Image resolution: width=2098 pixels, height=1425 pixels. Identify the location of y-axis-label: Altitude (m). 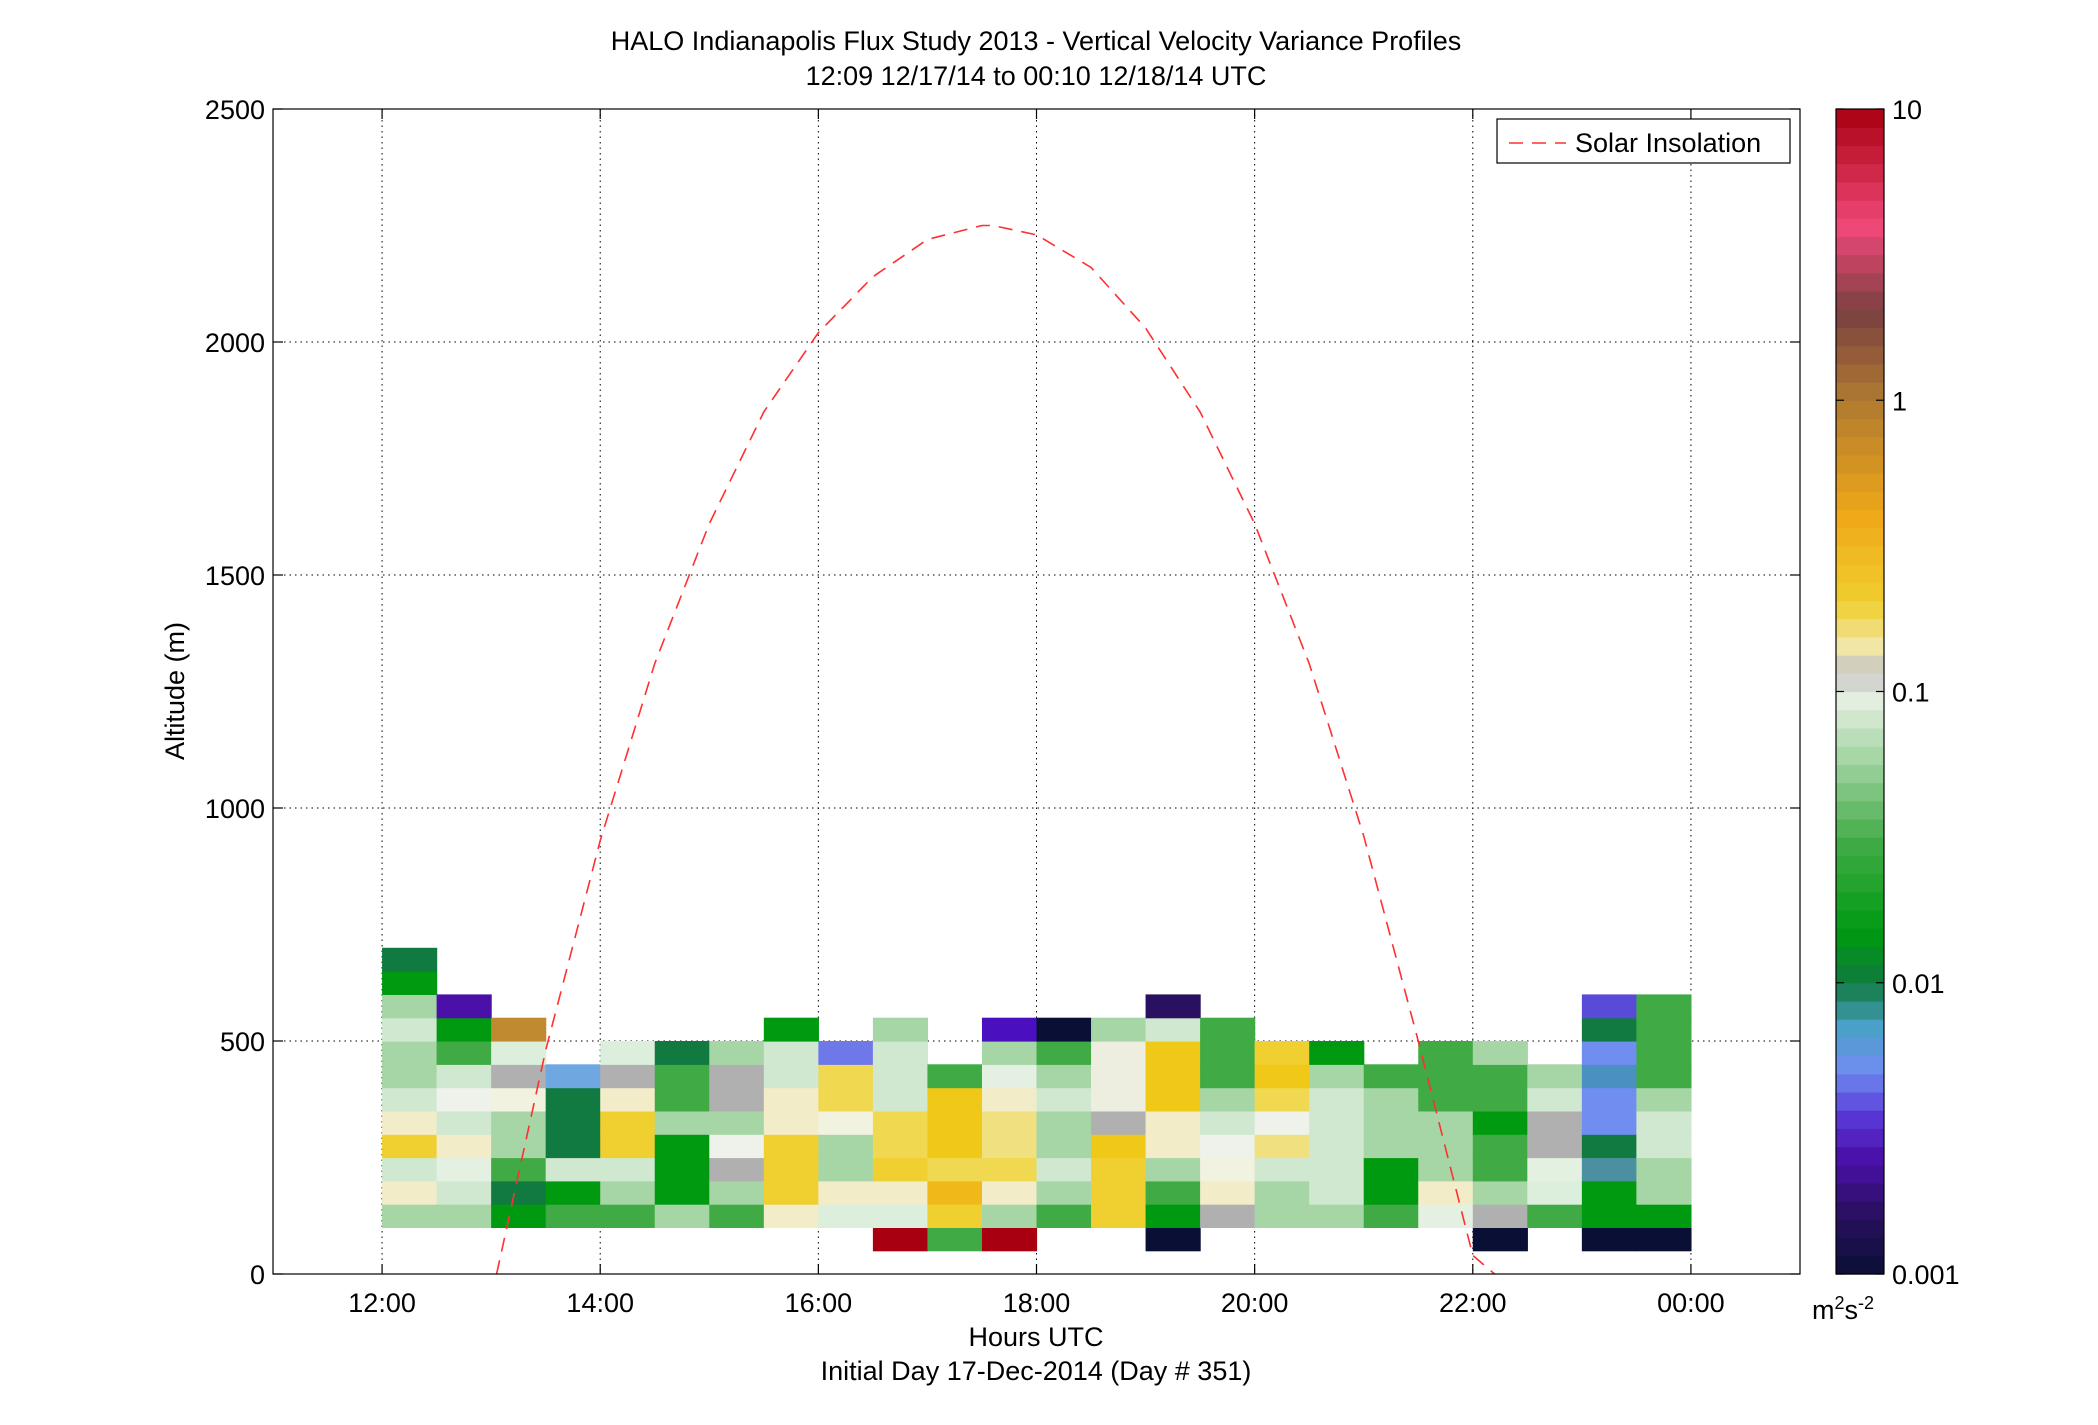
(175, 691).